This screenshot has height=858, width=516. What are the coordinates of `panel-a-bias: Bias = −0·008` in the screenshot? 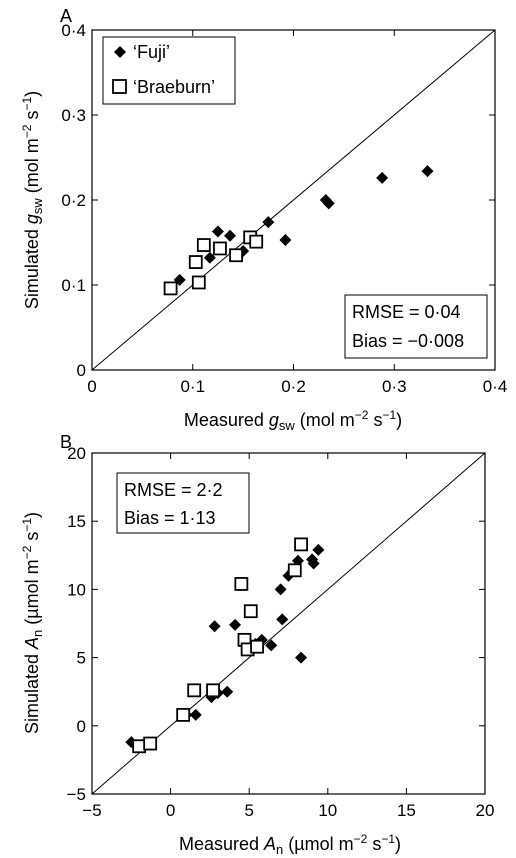 It's located at (408, 341).